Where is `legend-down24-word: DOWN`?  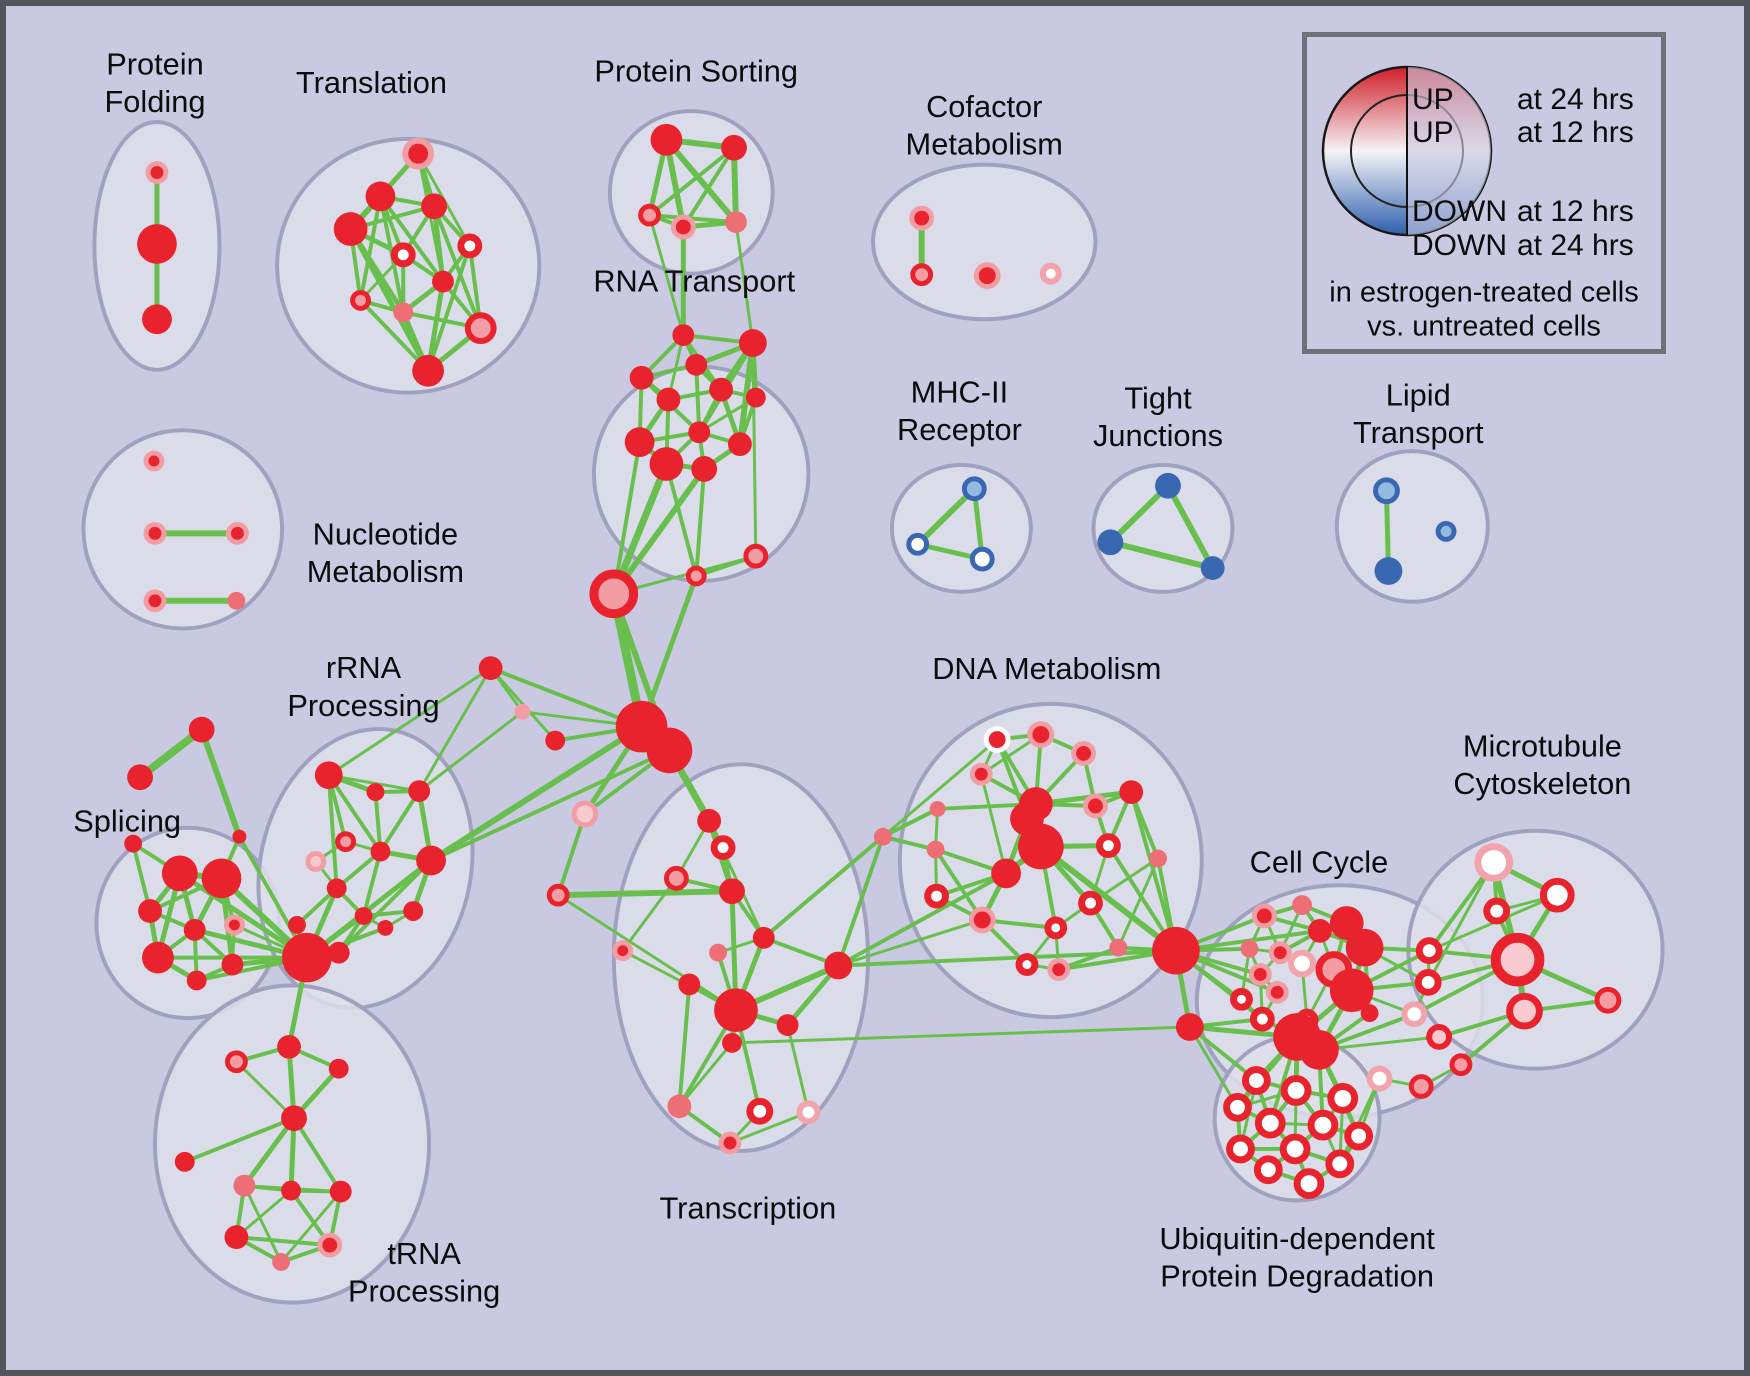 legend-down24-word: DOWN is located at coordinates (1459, 245).